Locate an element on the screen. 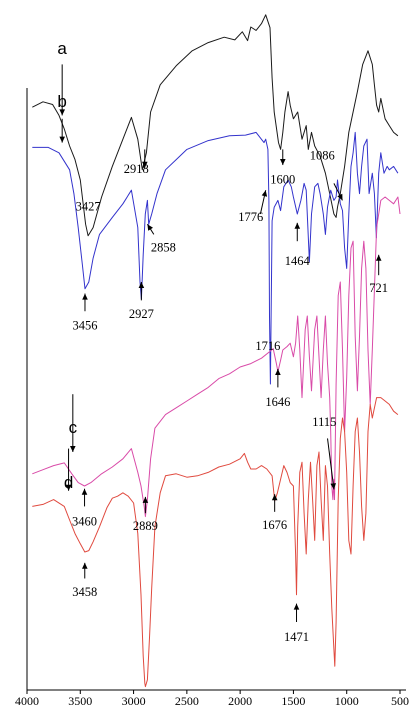  peak-label: 2889 is located at coordinates (145, 526).